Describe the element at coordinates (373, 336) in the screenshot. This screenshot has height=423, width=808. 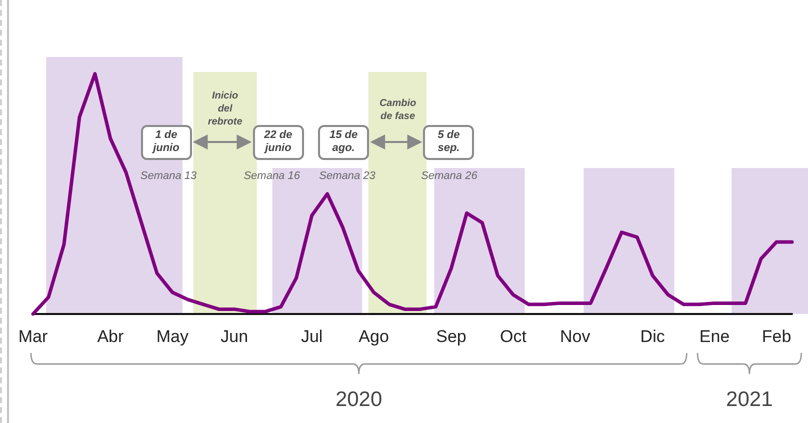
I see `x-tick-label: Ago` at that location.